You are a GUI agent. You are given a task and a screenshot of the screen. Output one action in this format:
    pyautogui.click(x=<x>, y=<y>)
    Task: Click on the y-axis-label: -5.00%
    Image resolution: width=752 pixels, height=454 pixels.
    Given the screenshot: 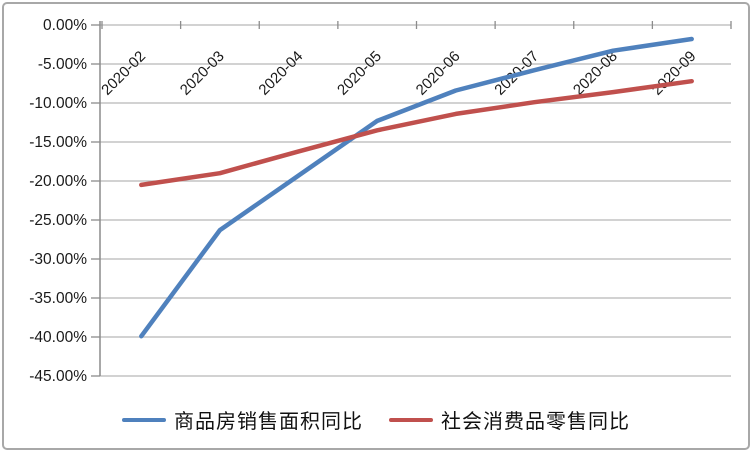 What is the action you would take?
    pyautogui.click(x=62, y=64)
    